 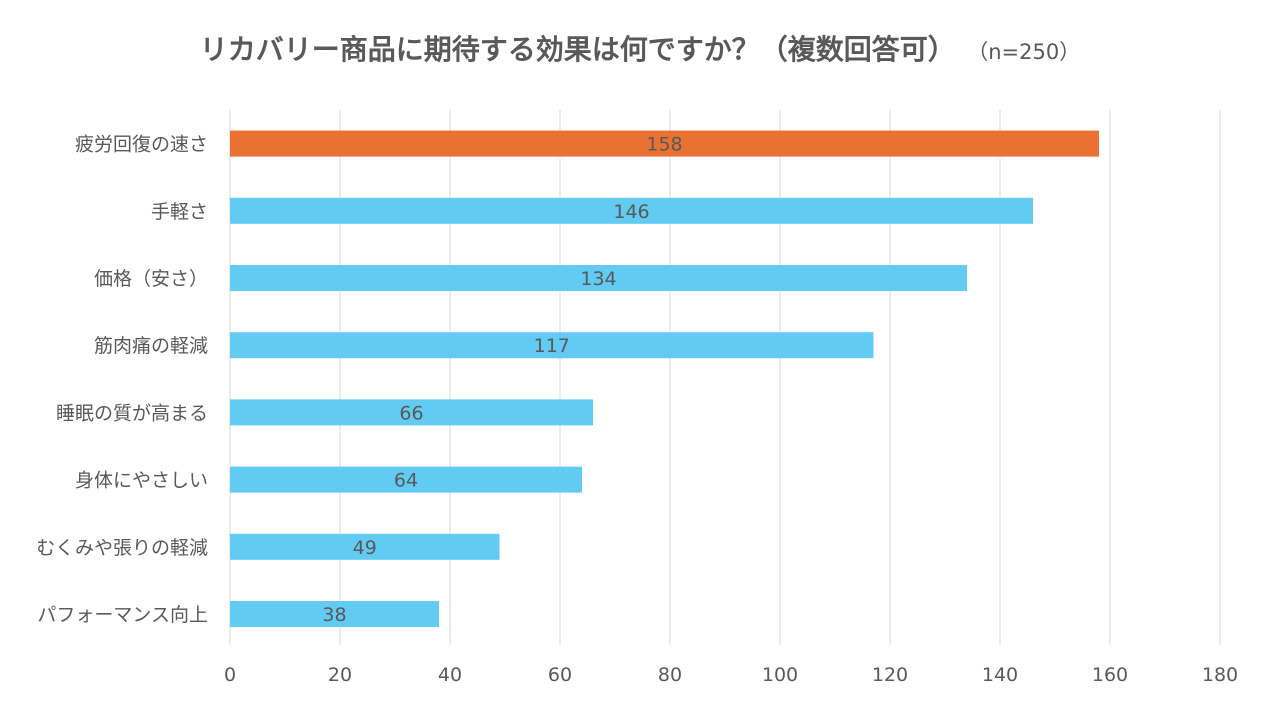 What do you see at coordinates (122, 548) in the screenshot?
I see `category-label: むくみや張りの軽減` at bounding box center [122, 548].